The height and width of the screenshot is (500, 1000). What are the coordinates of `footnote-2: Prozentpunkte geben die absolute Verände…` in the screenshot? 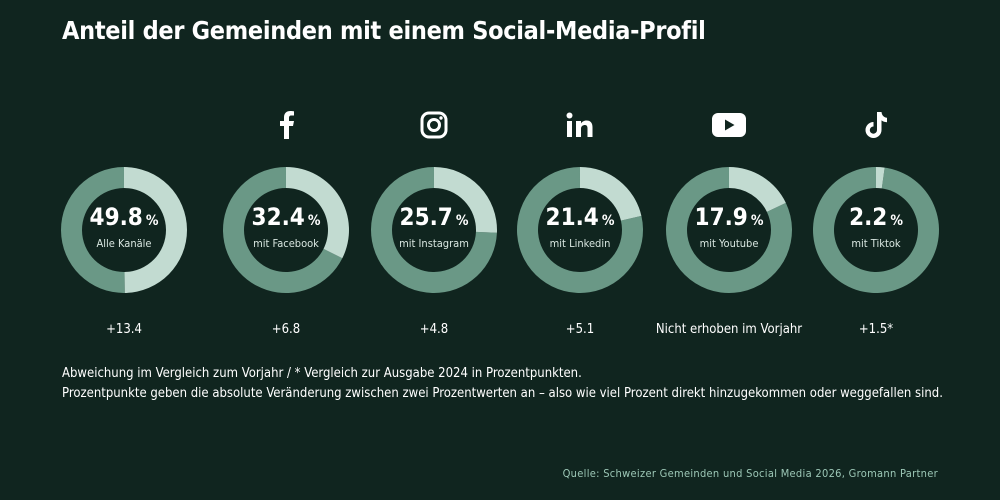 It's located at (502, 393).